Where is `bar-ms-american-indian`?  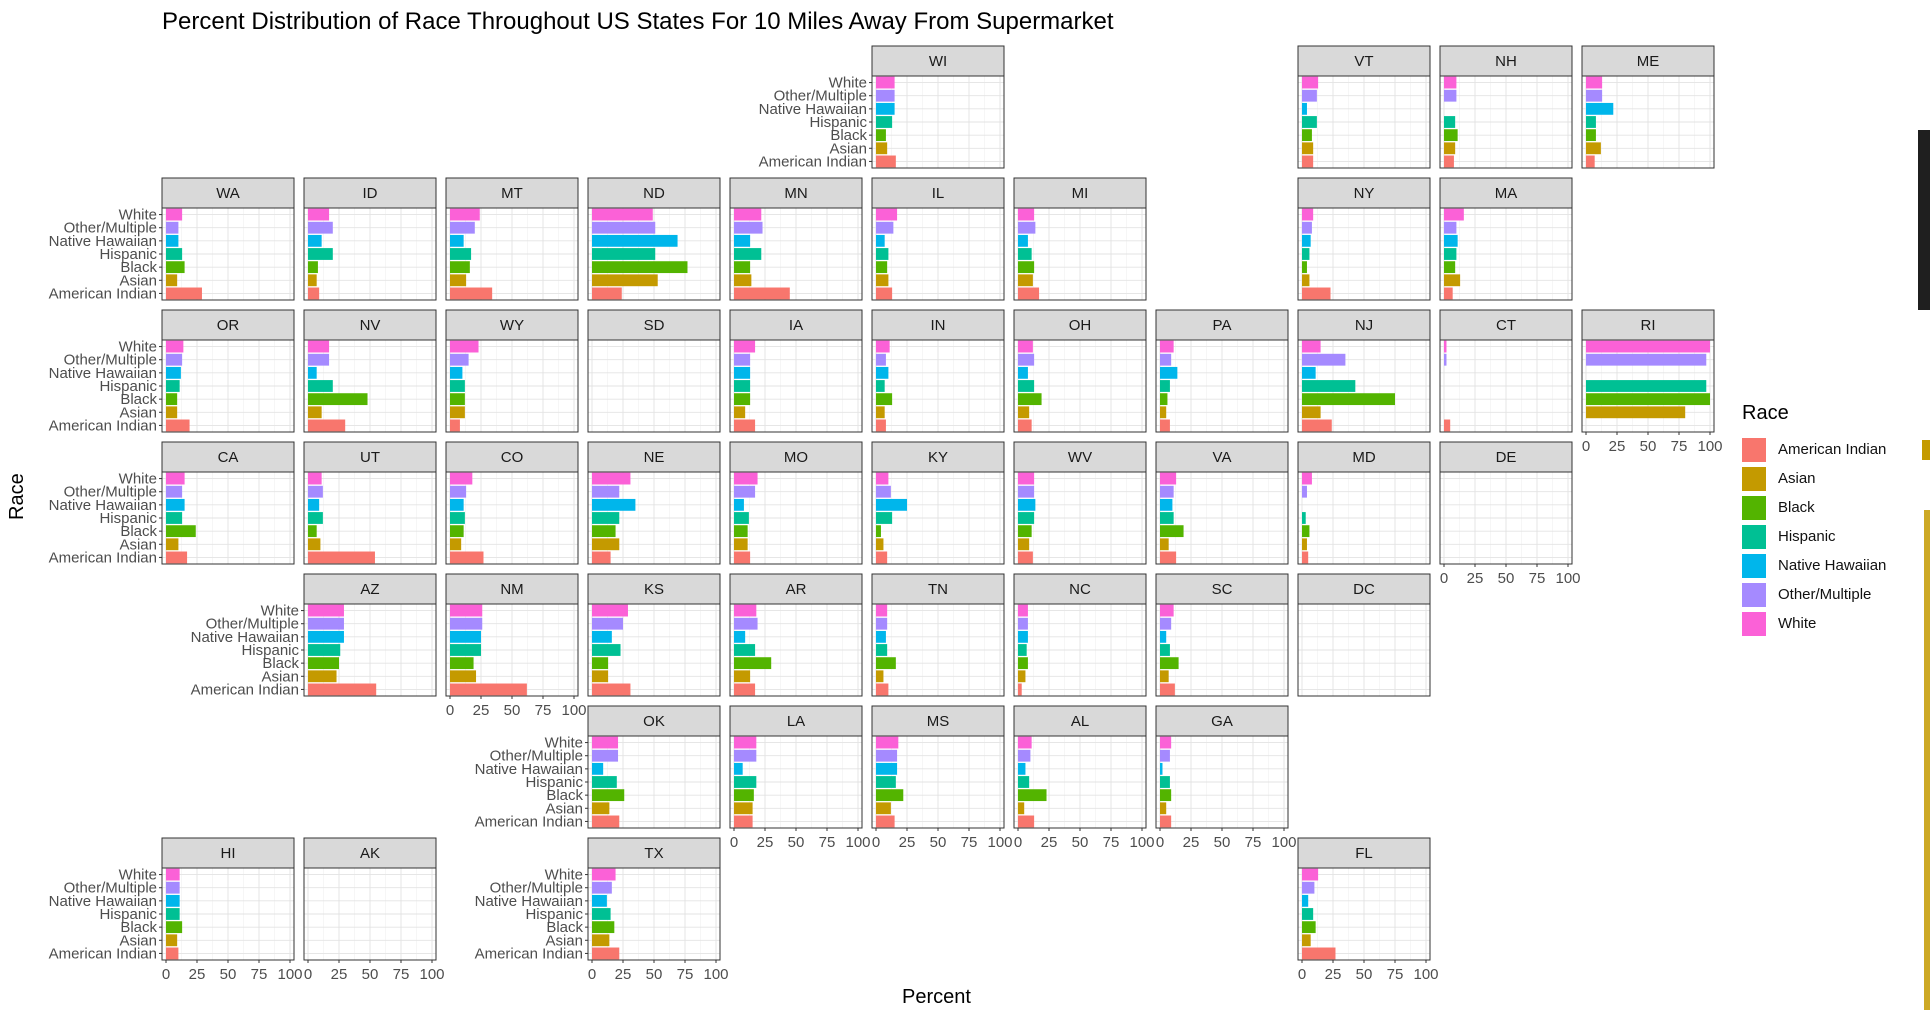 bar-ms-american-indian is located at coordinates (885, 821).